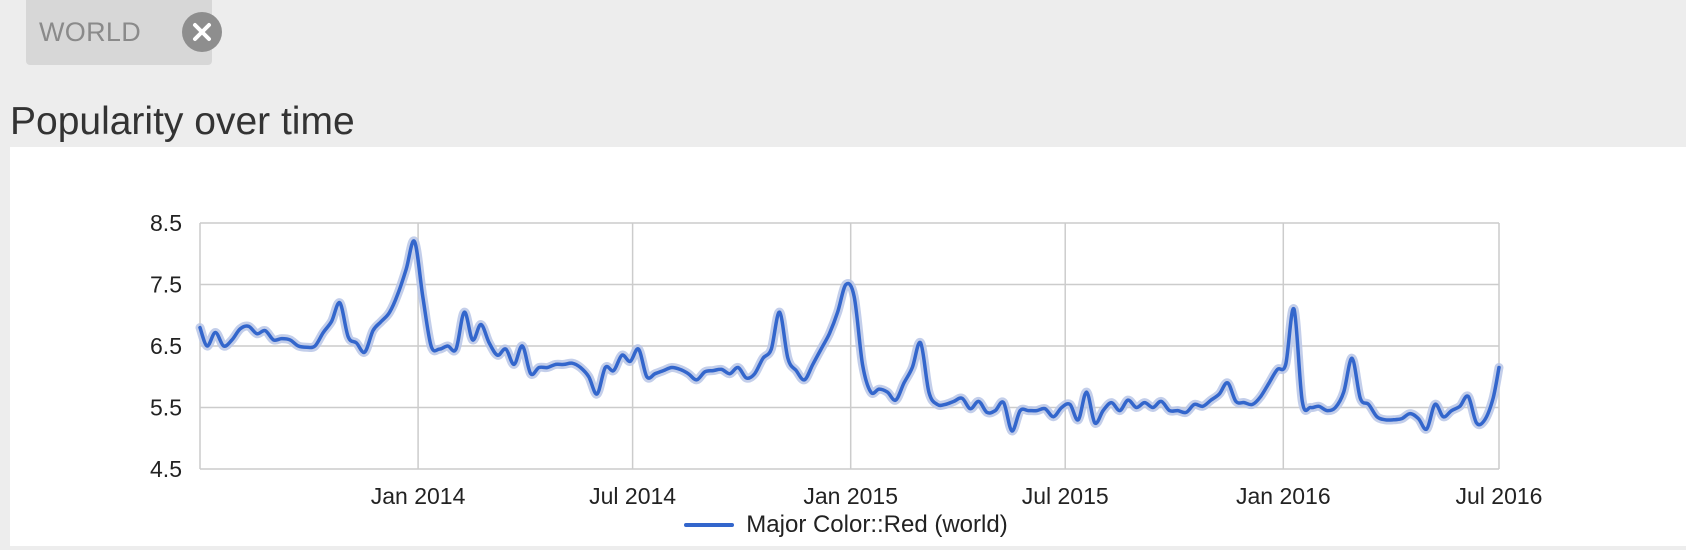  I want to click on x-tick-label: Jul 2014, so click(632, 495).